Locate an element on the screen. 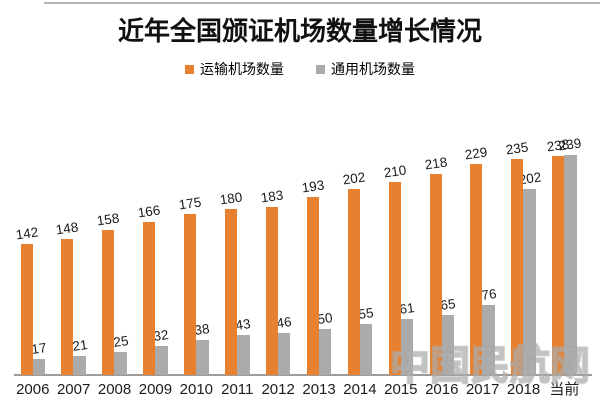  x-axis-label: 2009 is located at coordinates (155, 389).